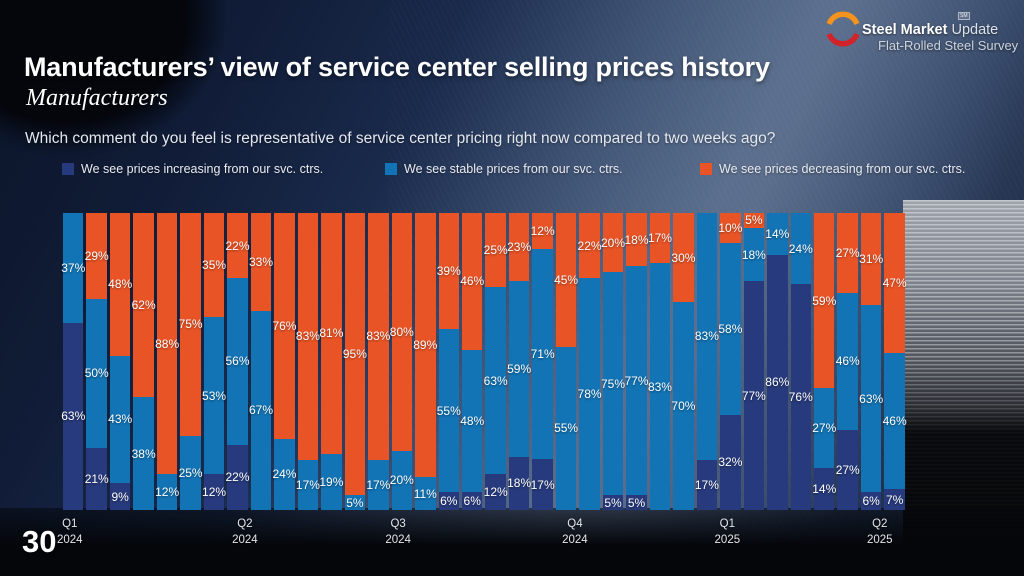 The height and width of the screenshot is (576, 1024). Describe the element at coordinates (481, 534) in the screenshot. I see `x-axis: Q1 2024 Q2 2024 Q3 2024 Q4 2024 Q1 2025 Q2 2025` at that location.